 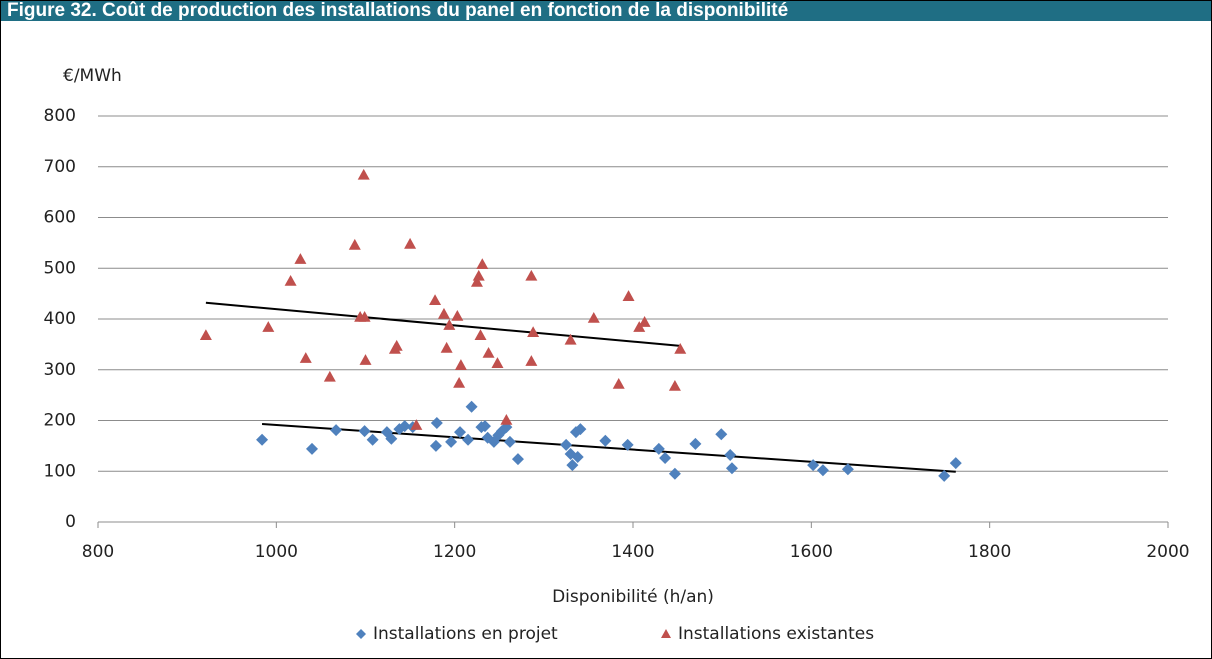 I want to click on y-tick-label: 700, so click(x=60, y=167).